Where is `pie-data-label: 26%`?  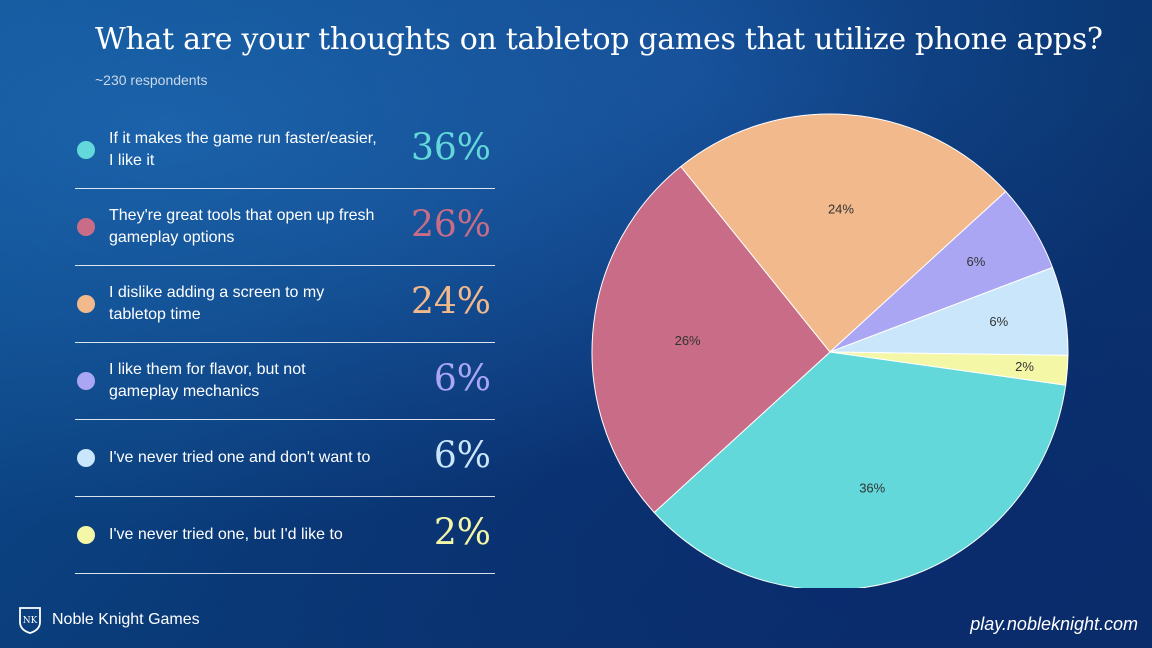
pie-data-label: 26% is located at coordinates (688, 340).